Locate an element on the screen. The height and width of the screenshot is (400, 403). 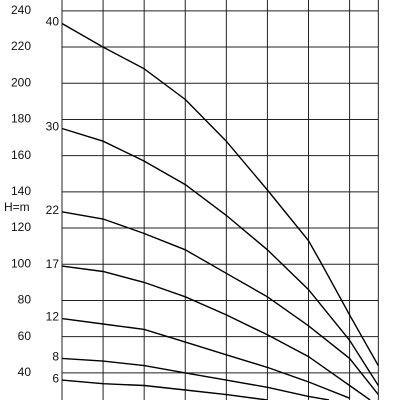
y-tick-label: 100 is located at coordinates (21, 263).